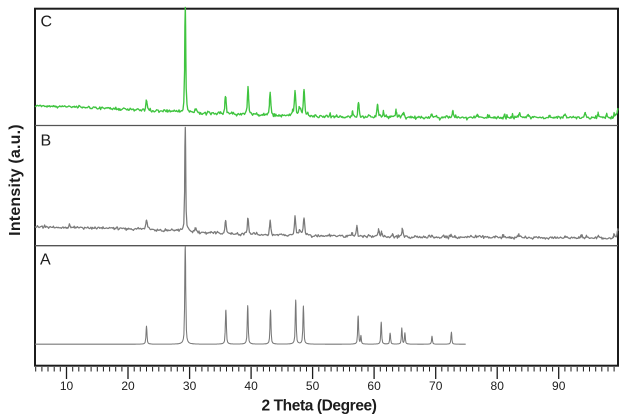 The height and width of the screenshot is (420, 624). Describe the element at coordinates (498, 386) in the screenshot. I see `svg-text: 80` at that location.